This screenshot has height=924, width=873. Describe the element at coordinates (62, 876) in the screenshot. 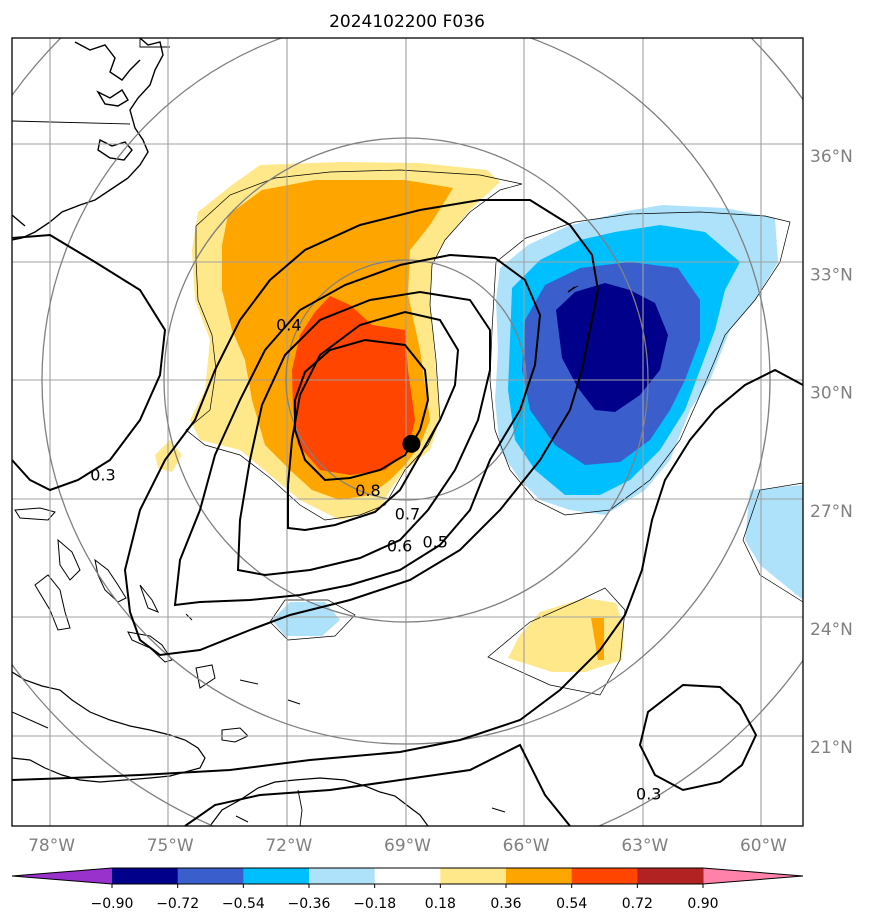

I see `colorbar-extend-min` at that location.